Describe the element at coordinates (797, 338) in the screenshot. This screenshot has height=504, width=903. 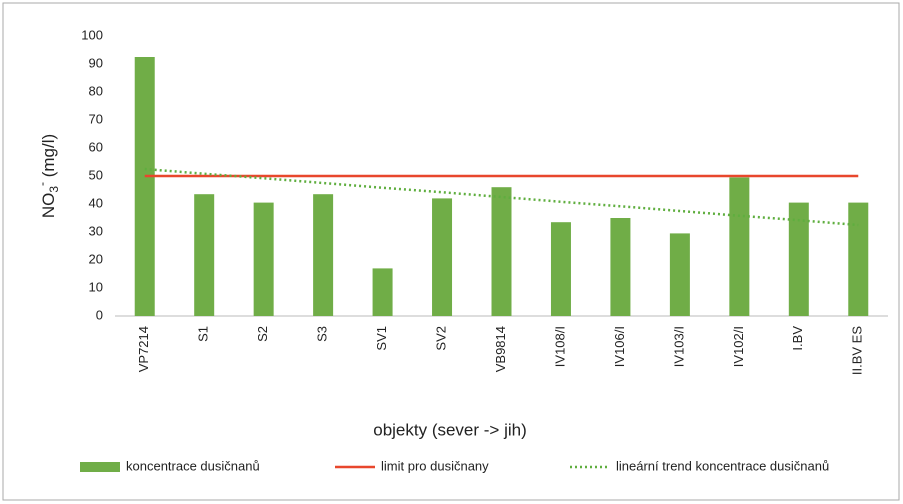
I see `x-tick-label: I.BV` at that location.